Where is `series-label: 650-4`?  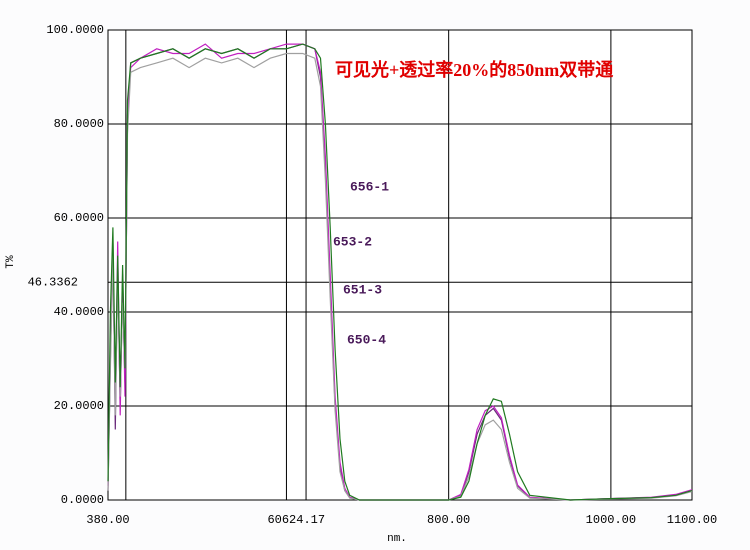
series-label: 650-4 is located at coordinates (366, 339).